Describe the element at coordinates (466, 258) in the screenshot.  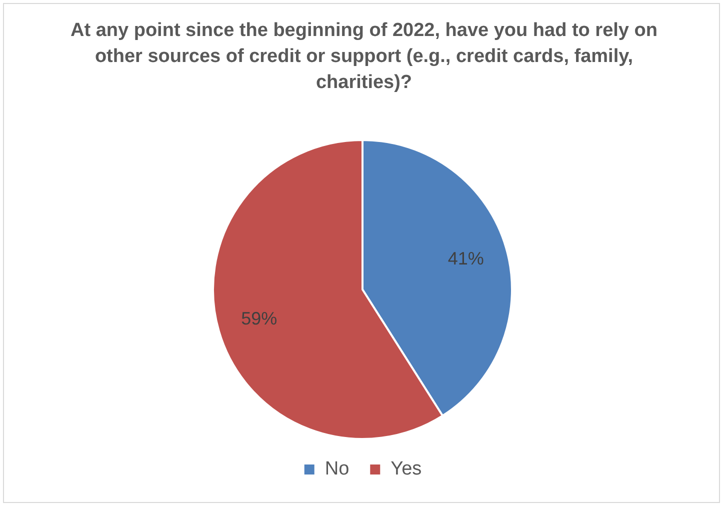
I see `data-label: 41%` at that location.